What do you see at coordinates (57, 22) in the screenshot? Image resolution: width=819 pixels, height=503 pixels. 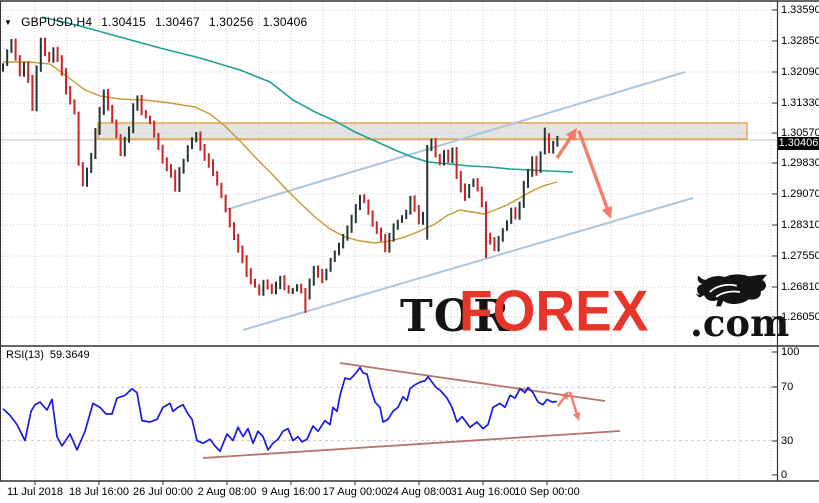 I see `symbol-label: GBPUSD,H4` at bounding box center [57, 22].